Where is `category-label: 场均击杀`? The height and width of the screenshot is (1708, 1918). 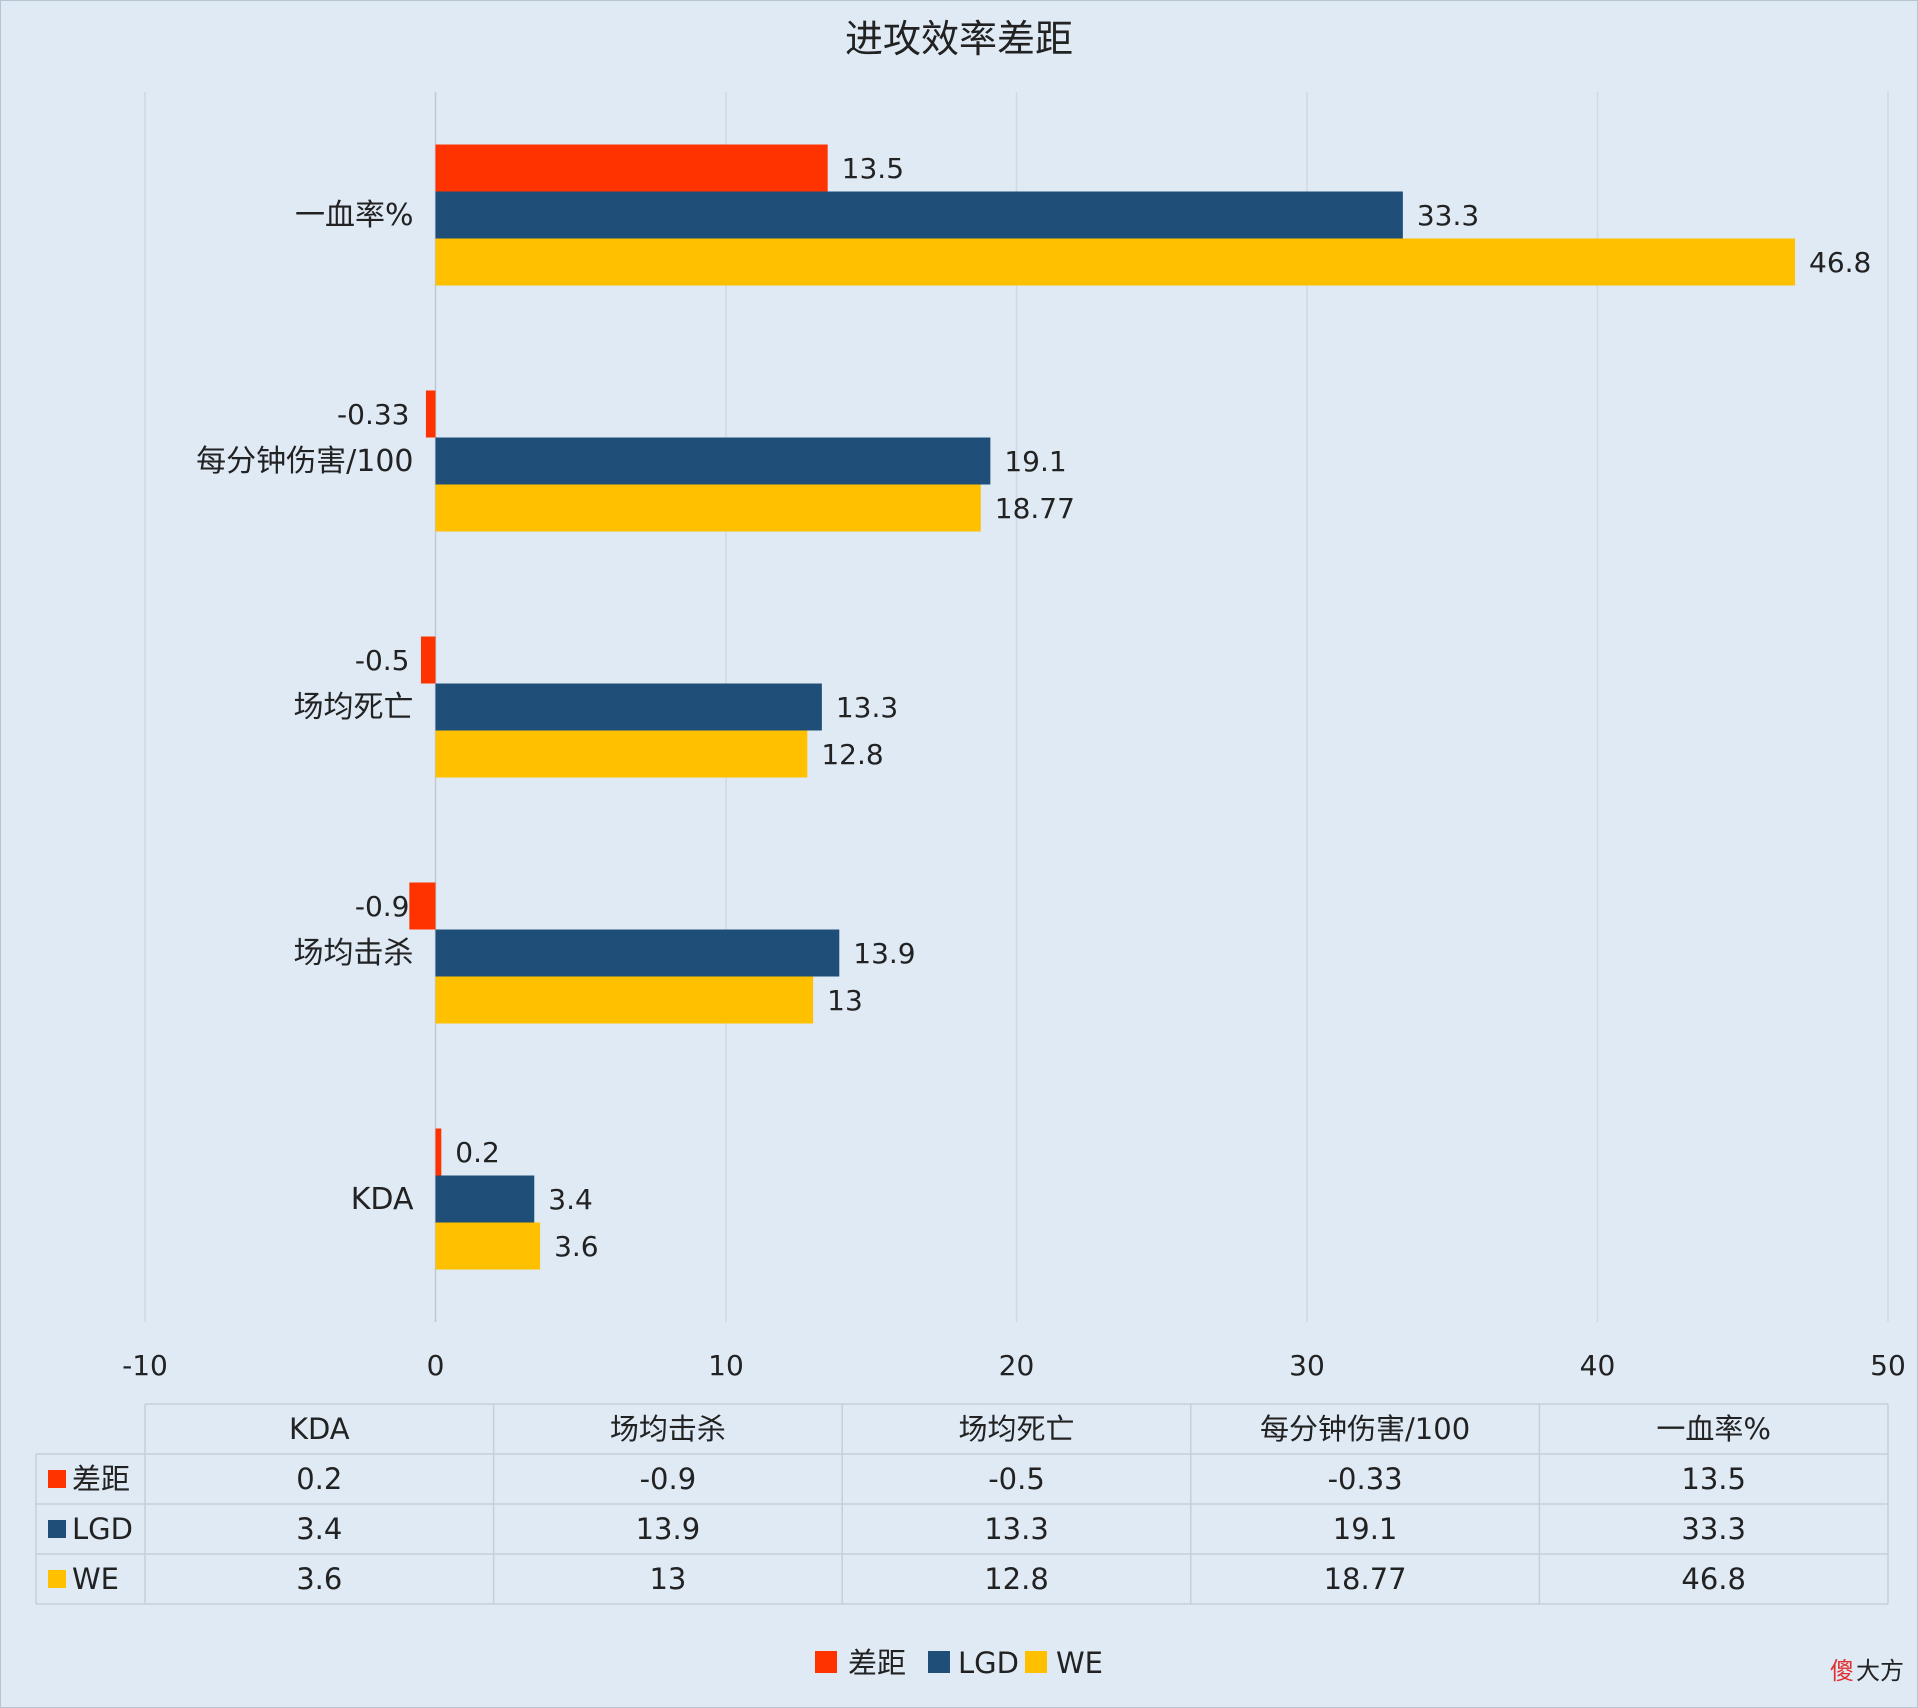 category-label: 场均击杀 is located at coordinates (354, 953).